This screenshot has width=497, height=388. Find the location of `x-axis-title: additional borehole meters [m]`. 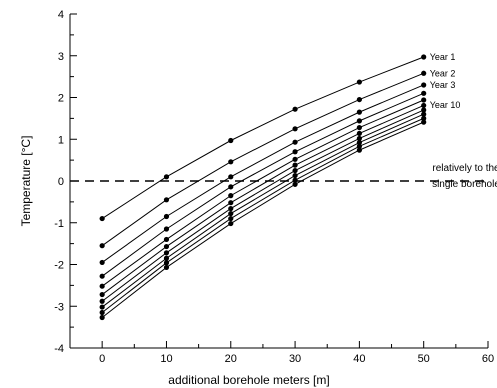

x-axis-title: additional borehole meters [m] is located at coordinates (248, 380).